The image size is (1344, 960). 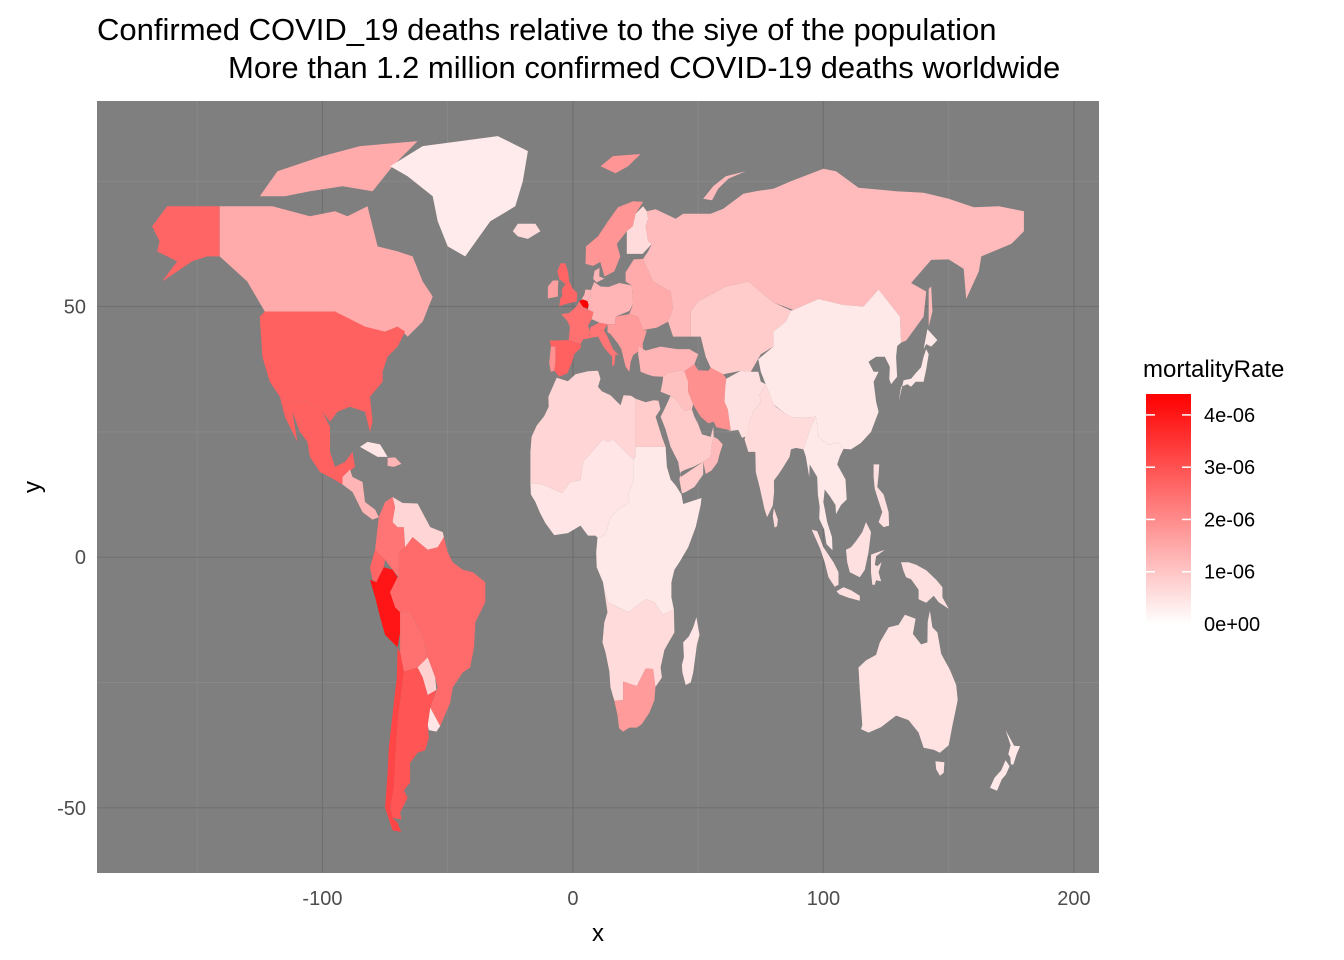 What do you see at coordinates (740, 328) in the screenshot?
I see `region-kazakhstan-central-asia` at bounding box center [740, 328].